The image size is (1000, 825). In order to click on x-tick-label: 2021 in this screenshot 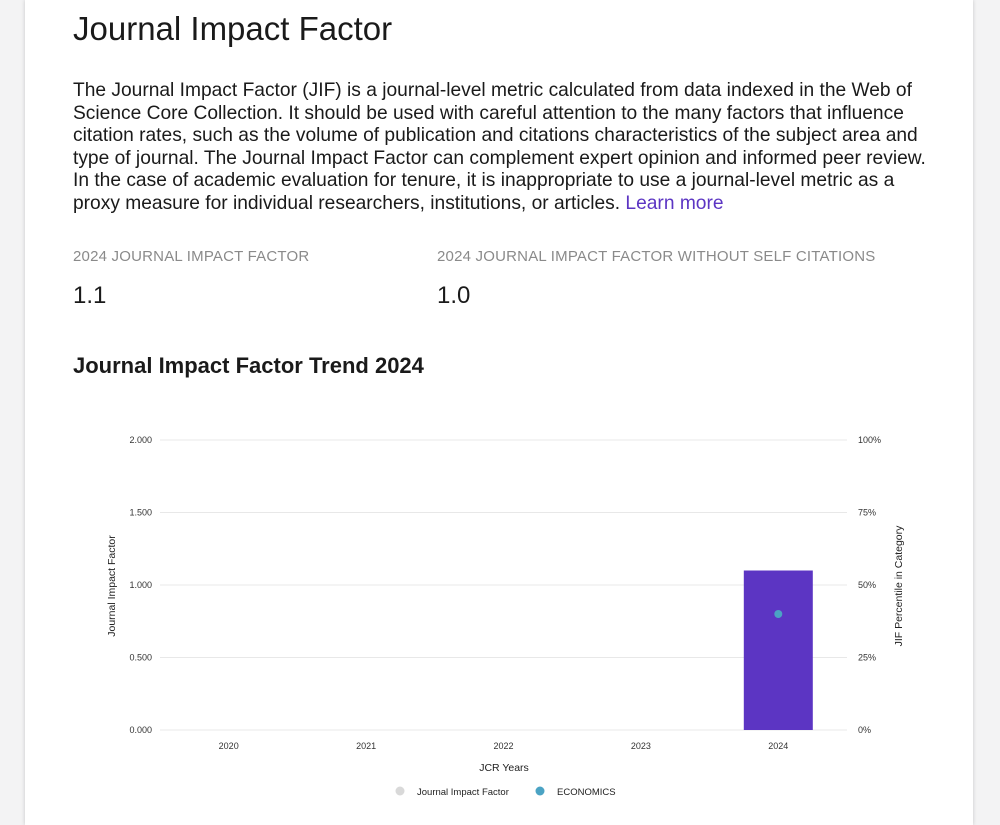, I will do `click(366, 746)`.